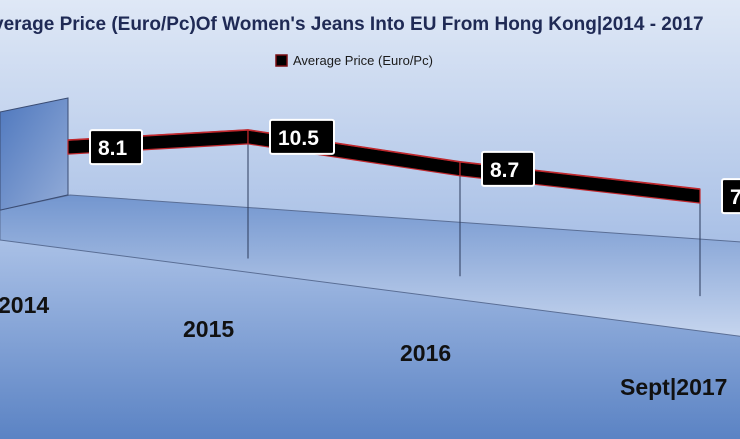 The width and height of the screenshot is (740, 439). I want to click on chart-back-wall, so click(34, 154).